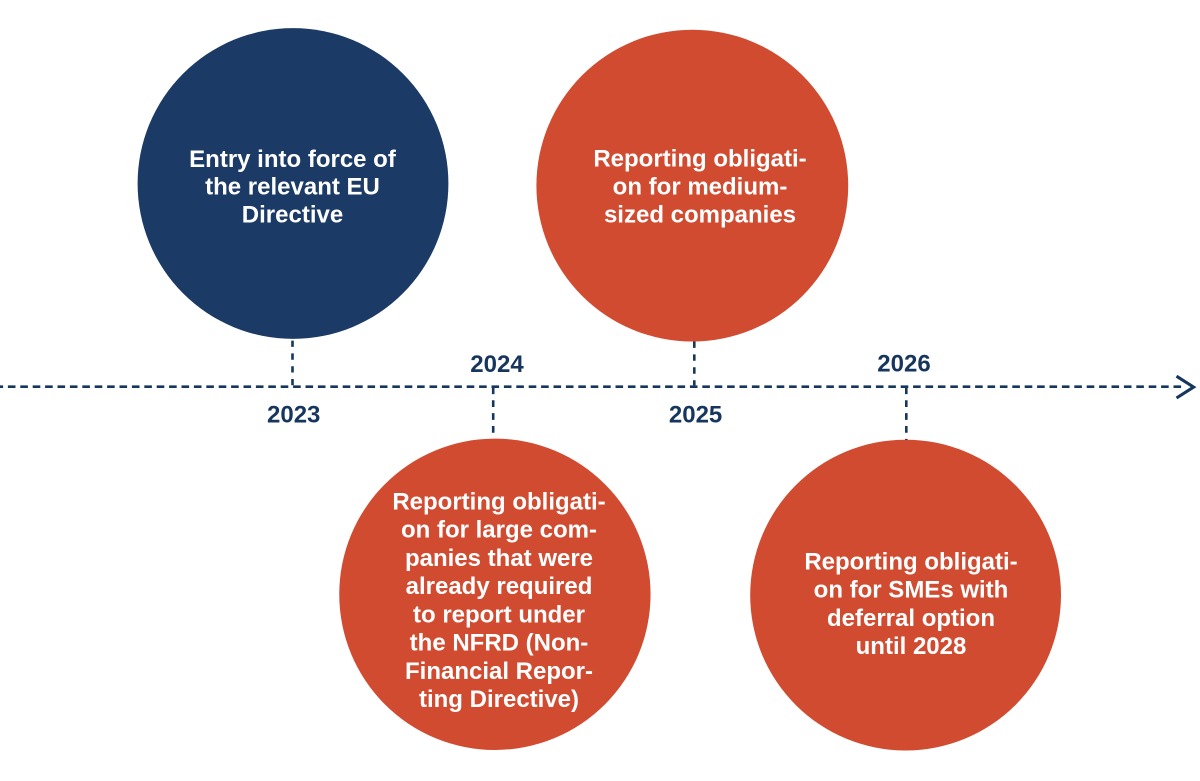 This screenshot has width=1200, height=781. What do you see at coordinates (292, 214) in the screenshot?
I see `svg-text: Directive` at bounding box center [292, 214].